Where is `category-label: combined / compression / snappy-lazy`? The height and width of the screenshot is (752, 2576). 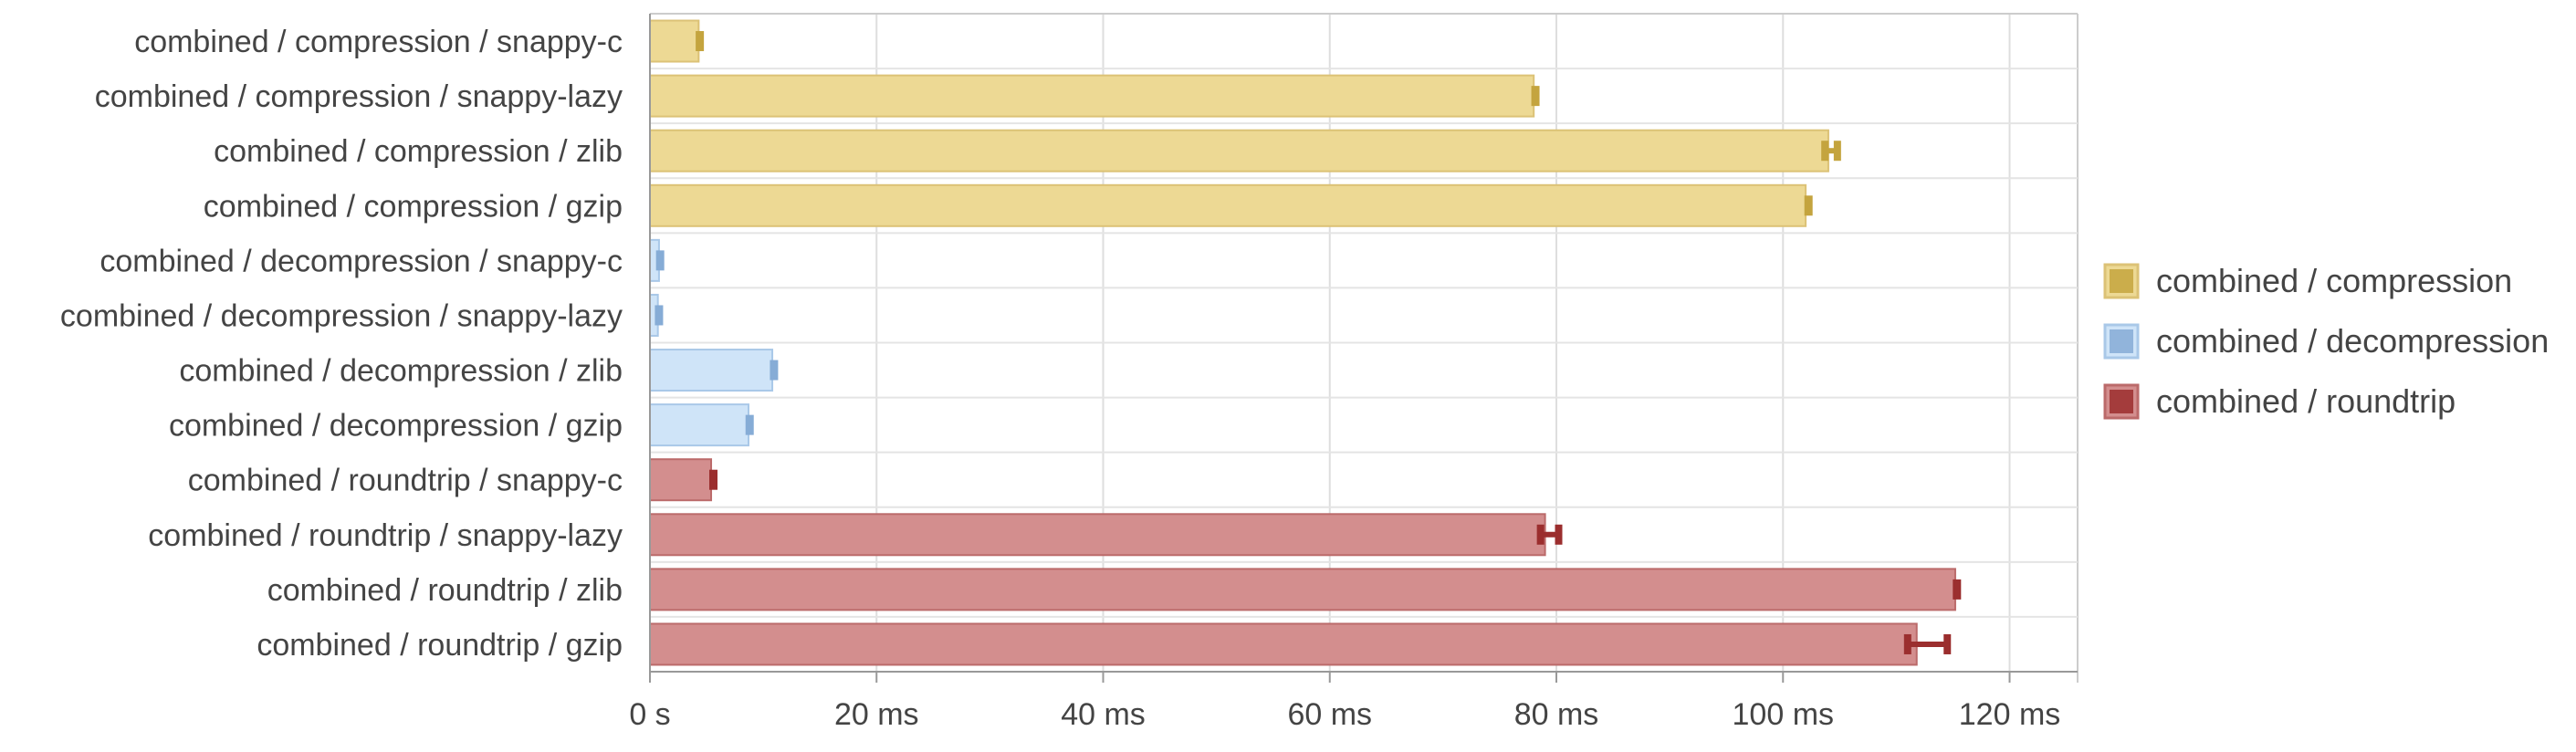
category-label: combined / compression / snappy-lazy is located at coordinates (359, 96).